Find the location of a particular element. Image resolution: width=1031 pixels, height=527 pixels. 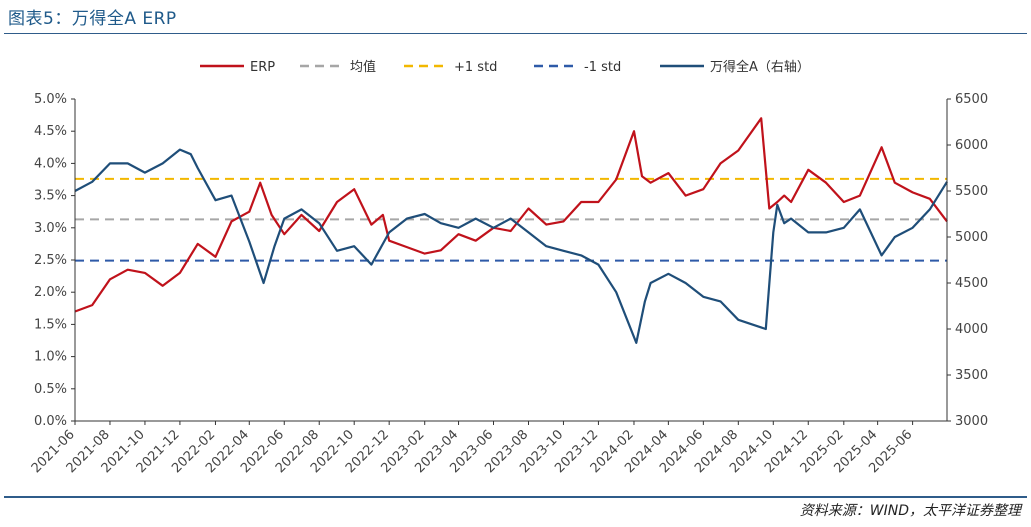

left-tick-label: 0.5% is located at coordinates (50, 389).